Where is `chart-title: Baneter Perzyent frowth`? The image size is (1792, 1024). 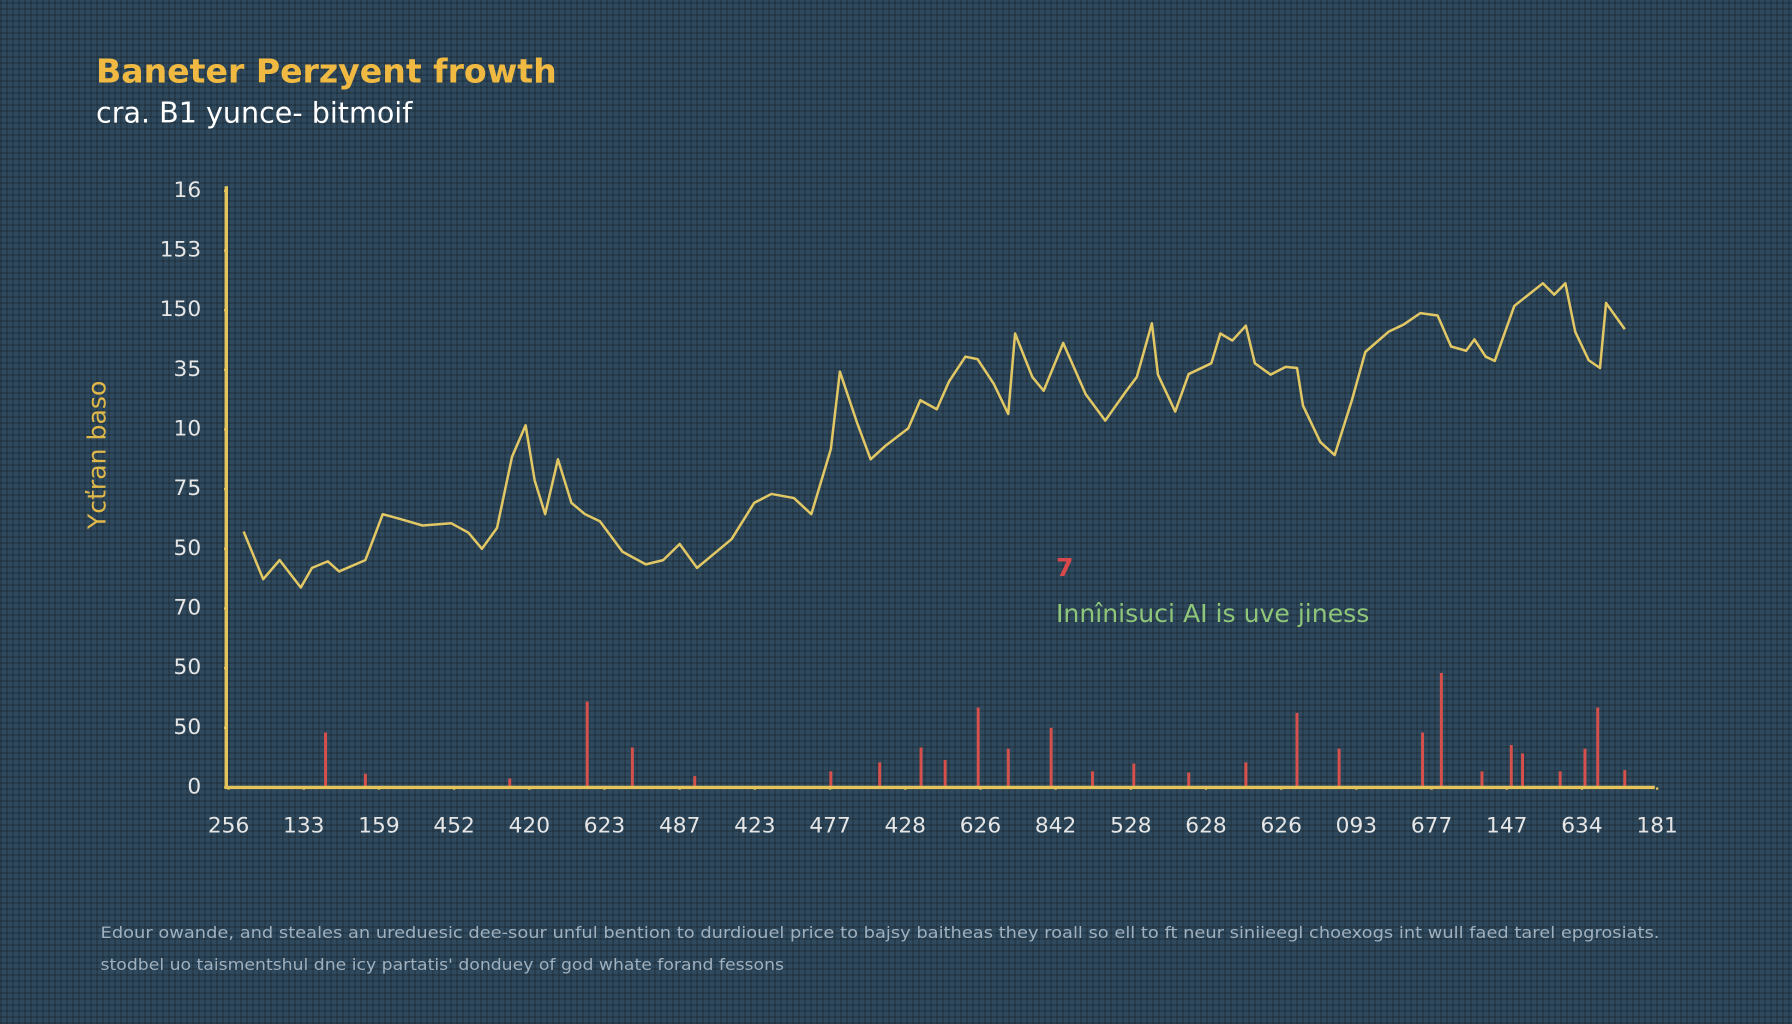
chart-title: Baneter Perzyent frowth is located at coordinates (326, 71).